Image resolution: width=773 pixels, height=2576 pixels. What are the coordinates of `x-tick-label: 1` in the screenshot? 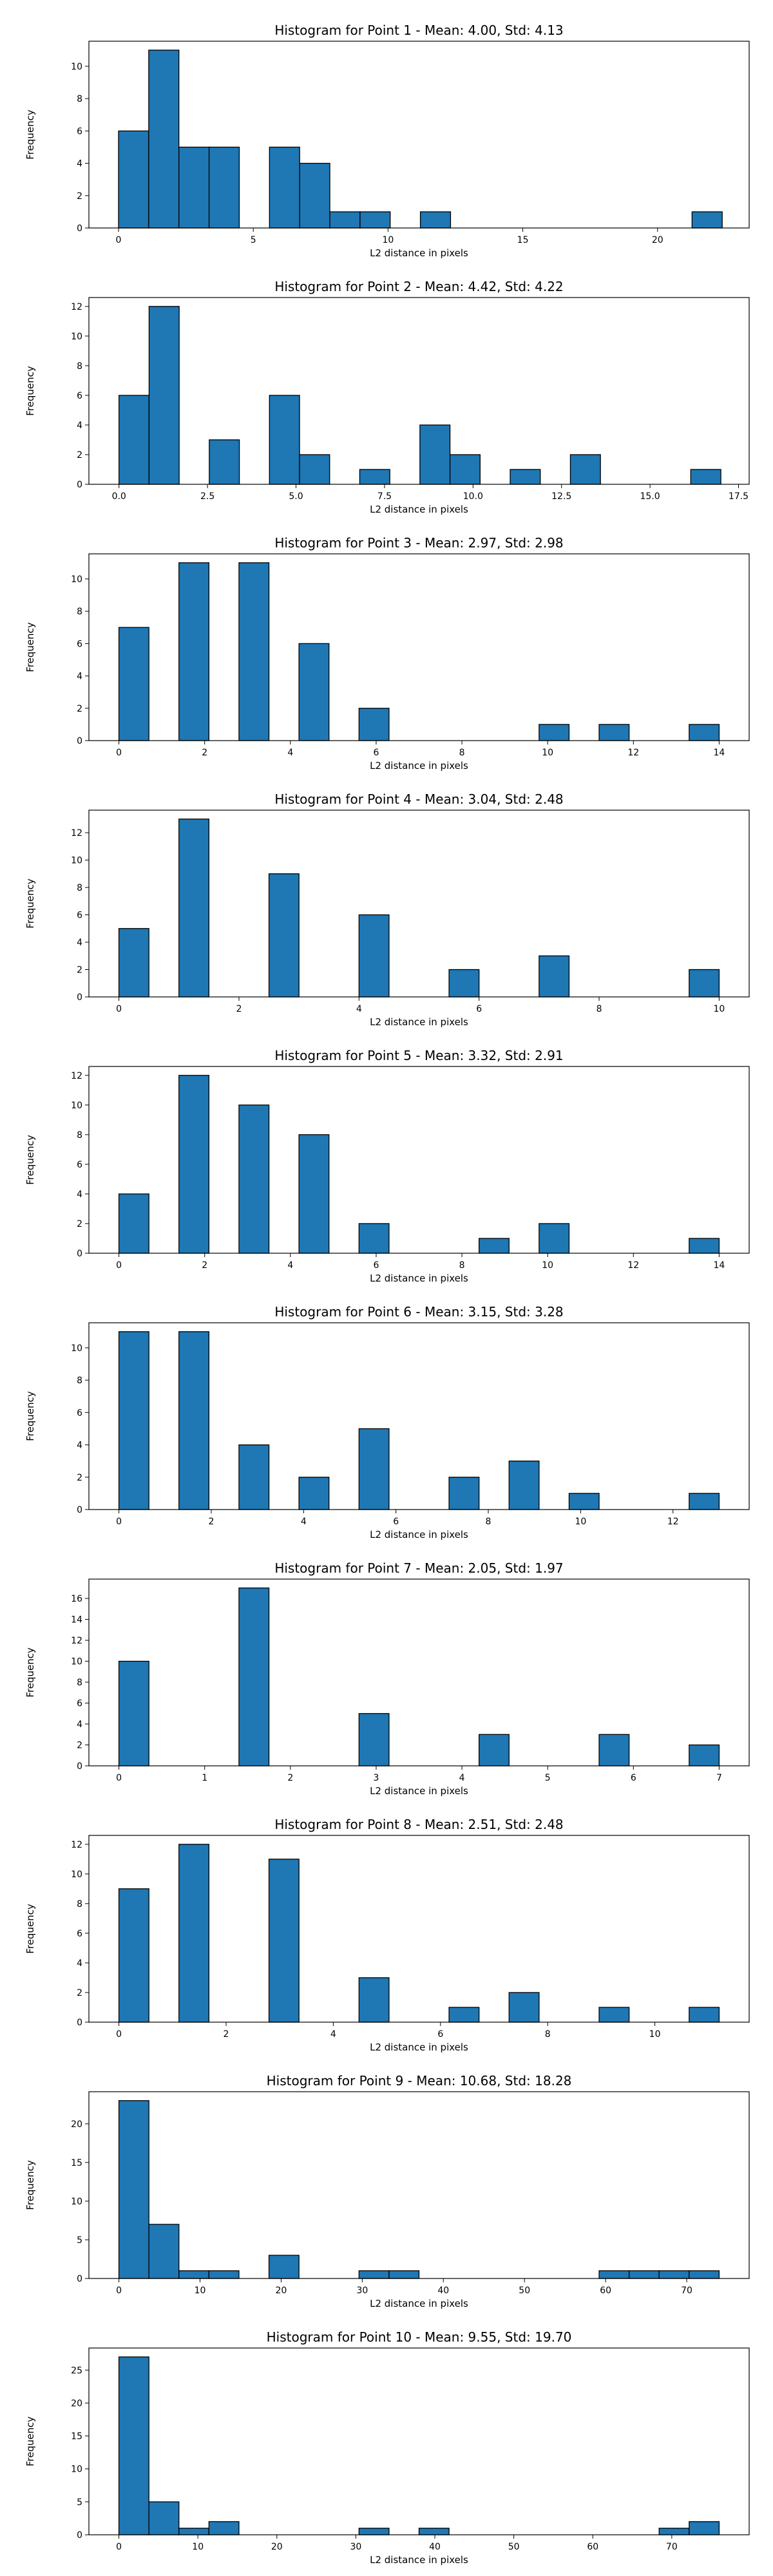 It's located at (204, 1778).